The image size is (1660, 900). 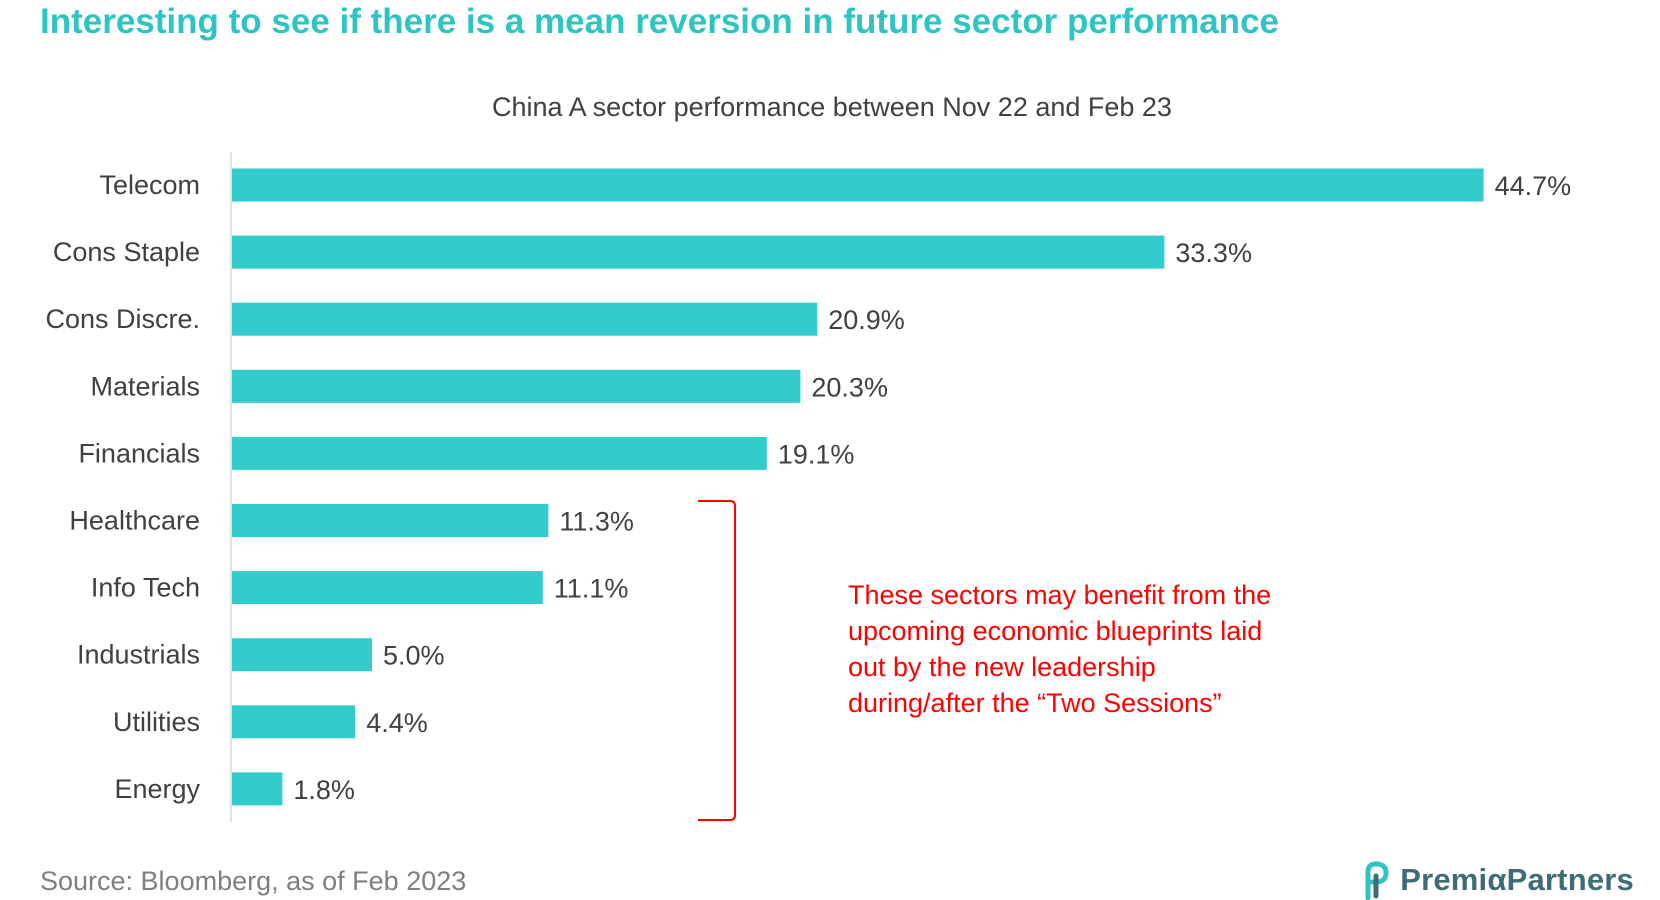 What do you see at coordinates (596, 522) in the screenshot?
I see `data-label: 11.3%` at bounding box center [596, 522].